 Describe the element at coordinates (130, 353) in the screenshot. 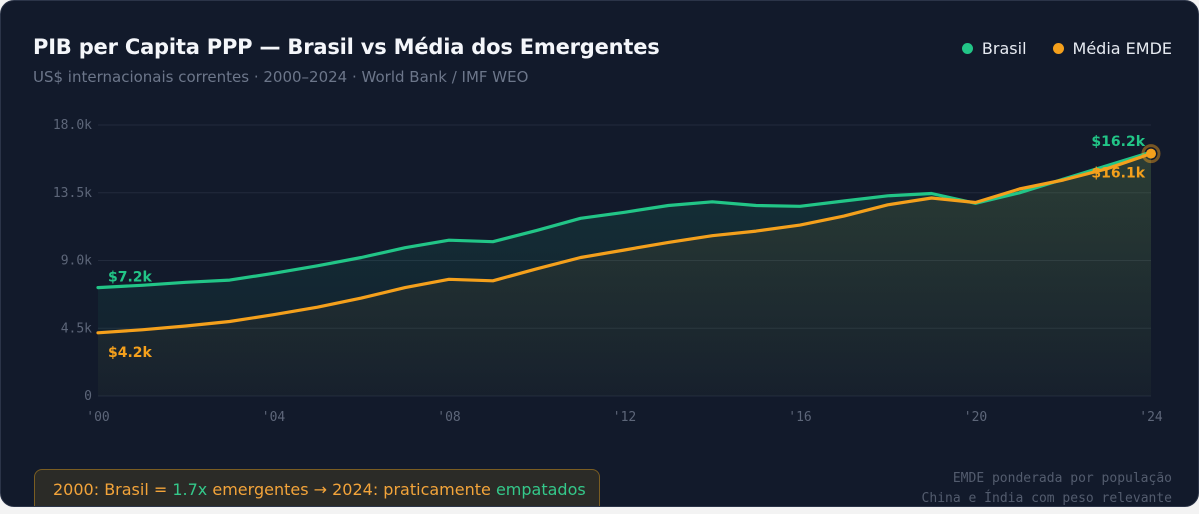

I see `data-label: $4.2k` at that location.